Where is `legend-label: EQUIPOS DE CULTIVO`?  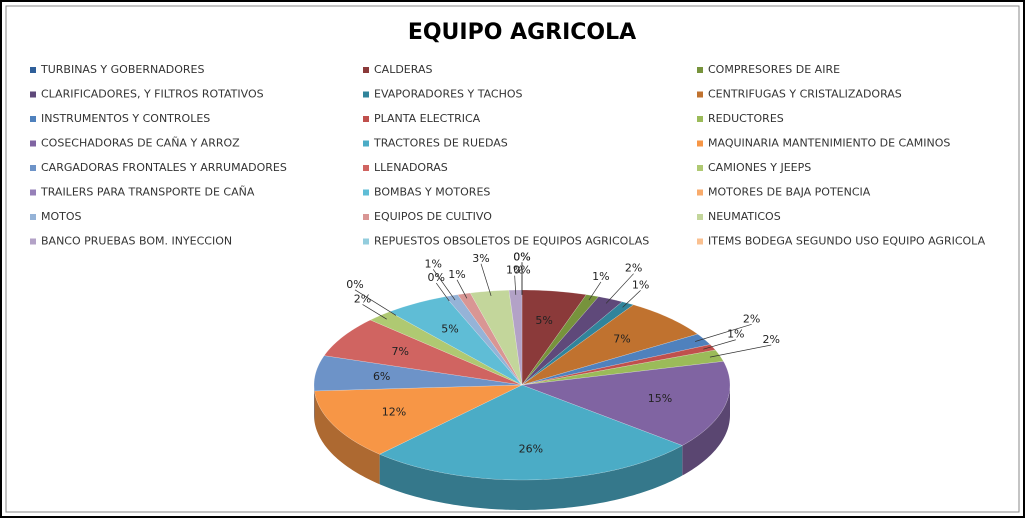 legend-label: EQUIPOS DE CULTIVO is located at coordinates (433, 216).